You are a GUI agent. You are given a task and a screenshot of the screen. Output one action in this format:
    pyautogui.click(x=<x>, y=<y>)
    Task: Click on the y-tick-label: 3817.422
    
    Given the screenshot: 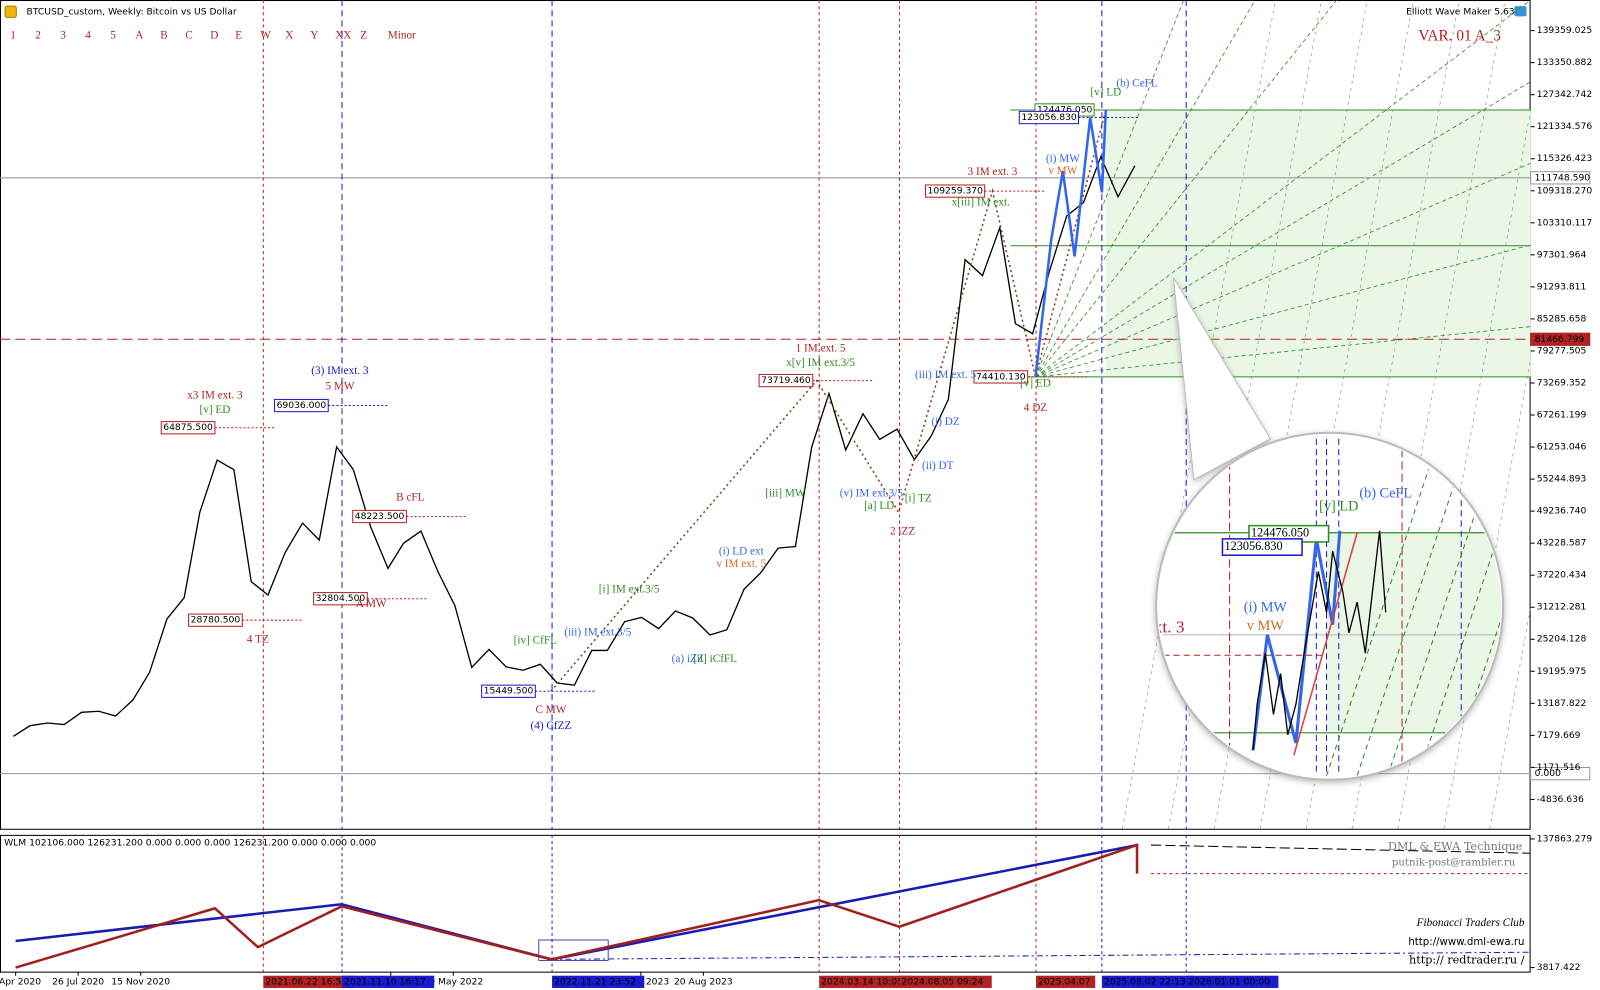 What is the action you would take?
    pyautogui.click(x=1559, y=967)
    